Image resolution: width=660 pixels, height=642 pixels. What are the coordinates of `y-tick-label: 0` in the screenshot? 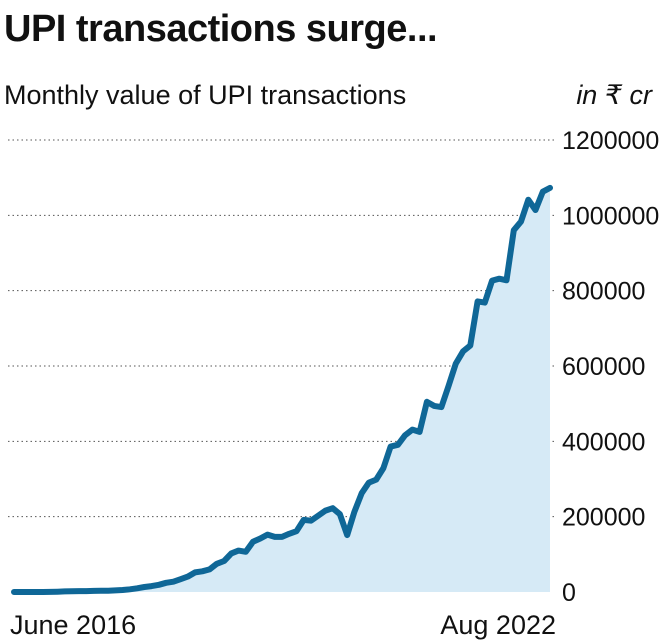 It's located at (569, 593).